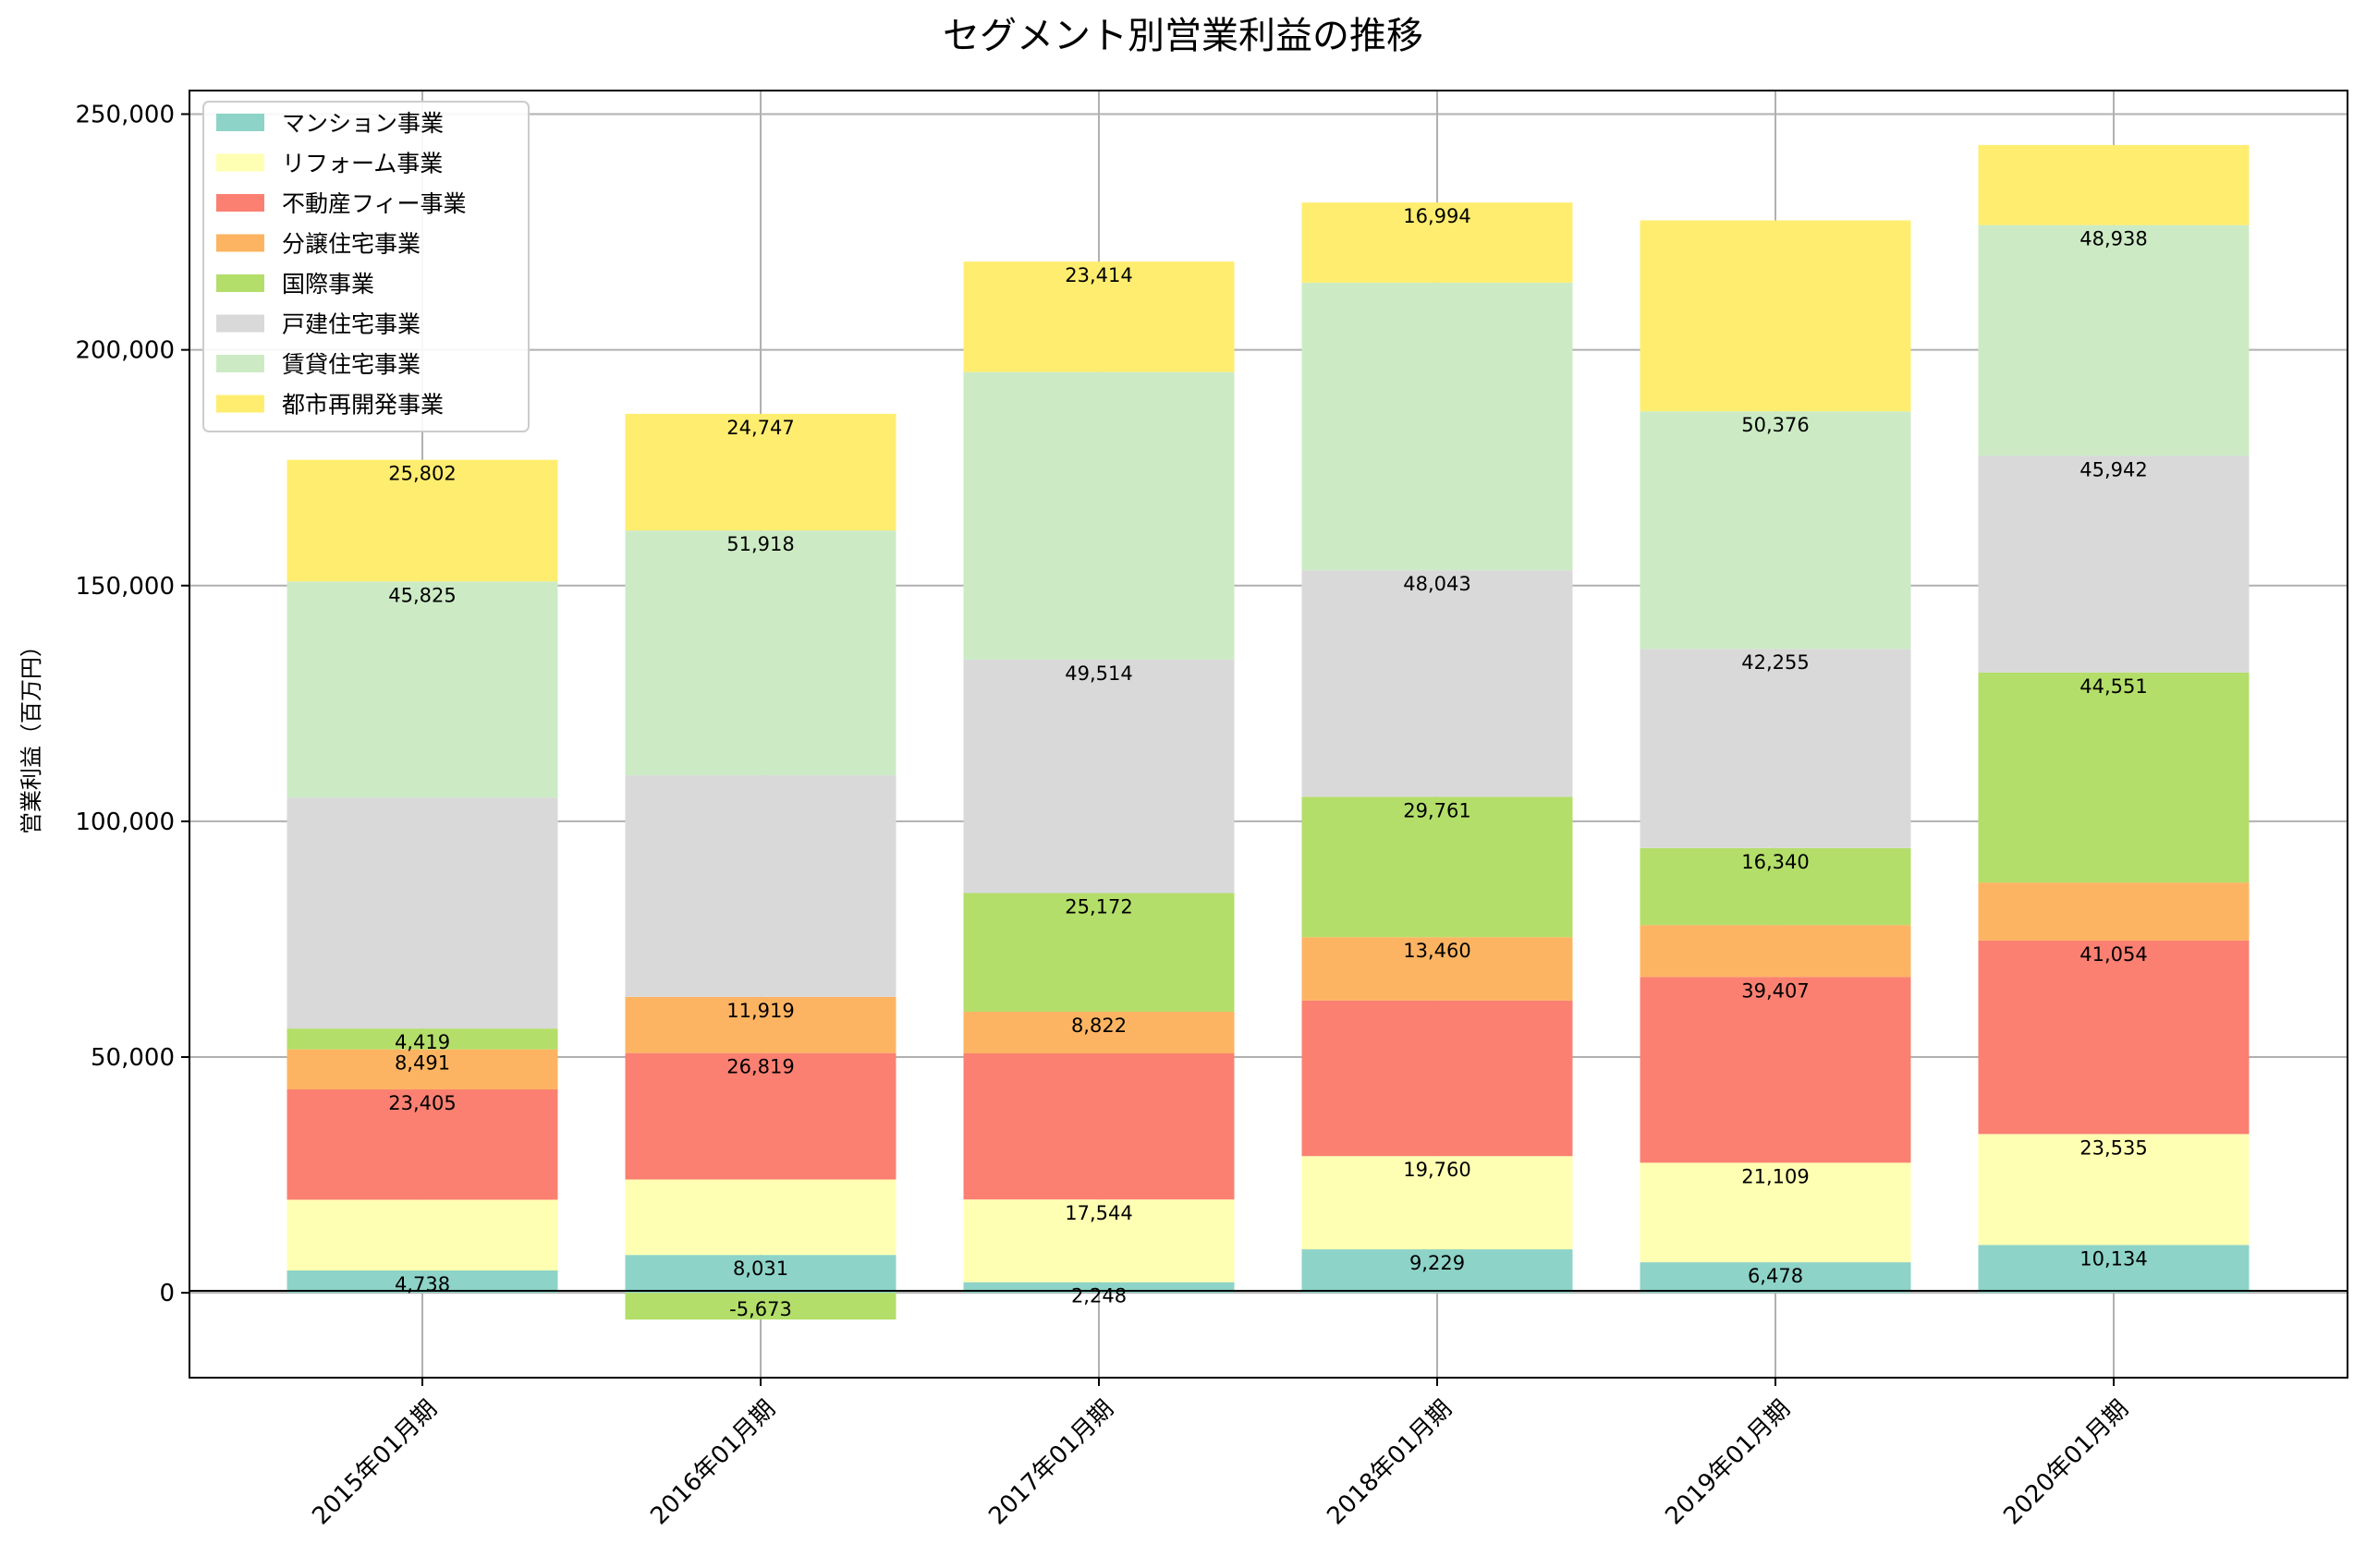  Describe the element at coordinates (422, 595) in the screenshot. I see `data-label: 45,825` at that location.